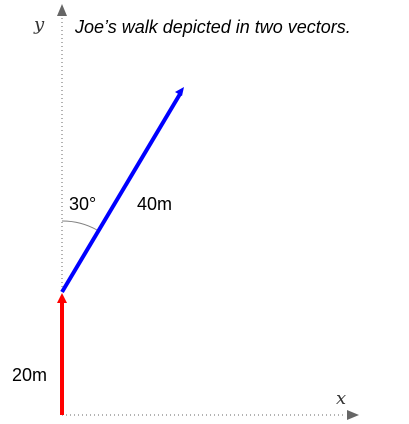 The height and width of the screenshot is (424, 409). What do you see at coordinates (121, 193) in the screenshot?
I see `vector-40m-shaft` at bounding box center [121, 193].